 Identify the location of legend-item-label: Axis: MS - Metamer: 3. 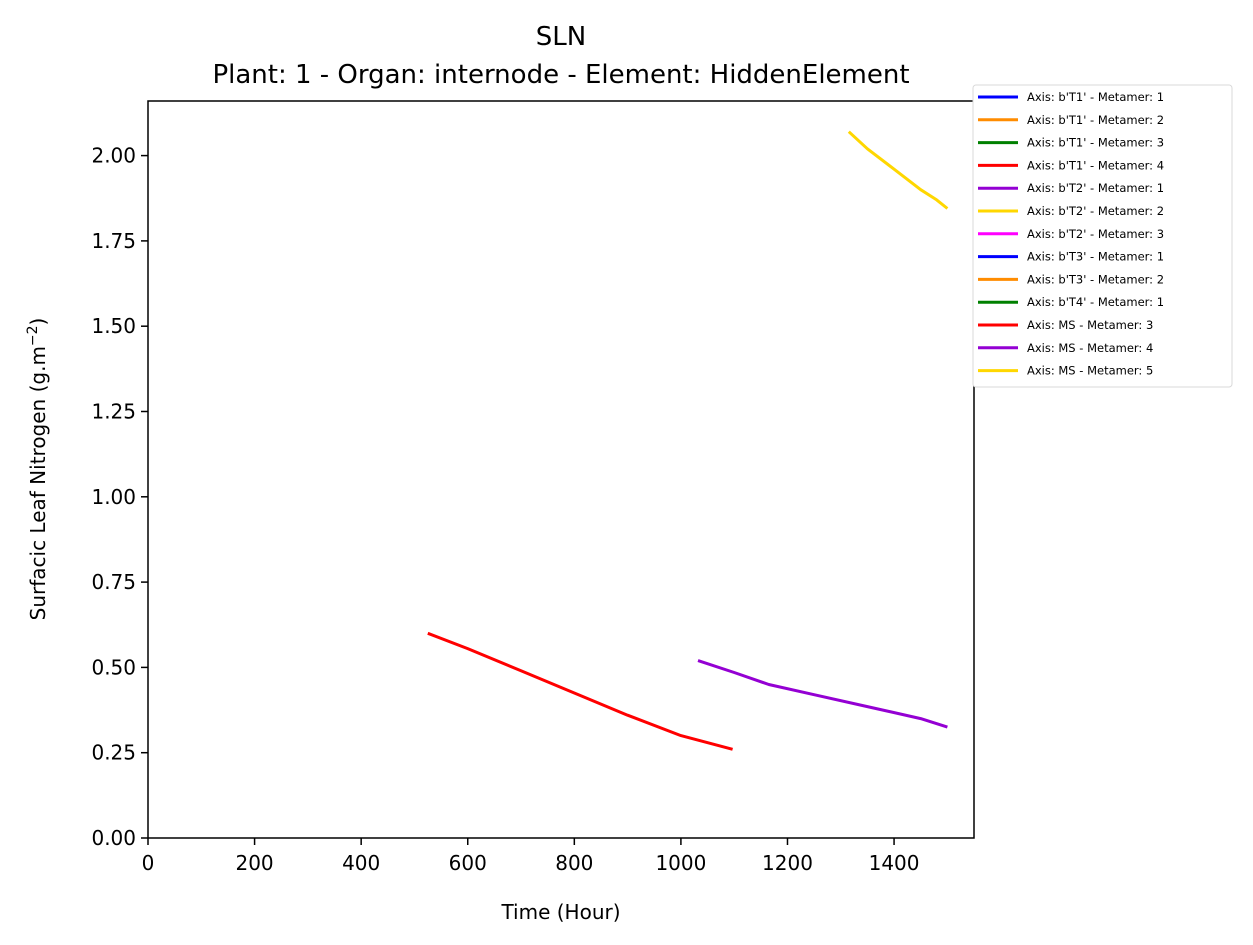
(1090, 325).